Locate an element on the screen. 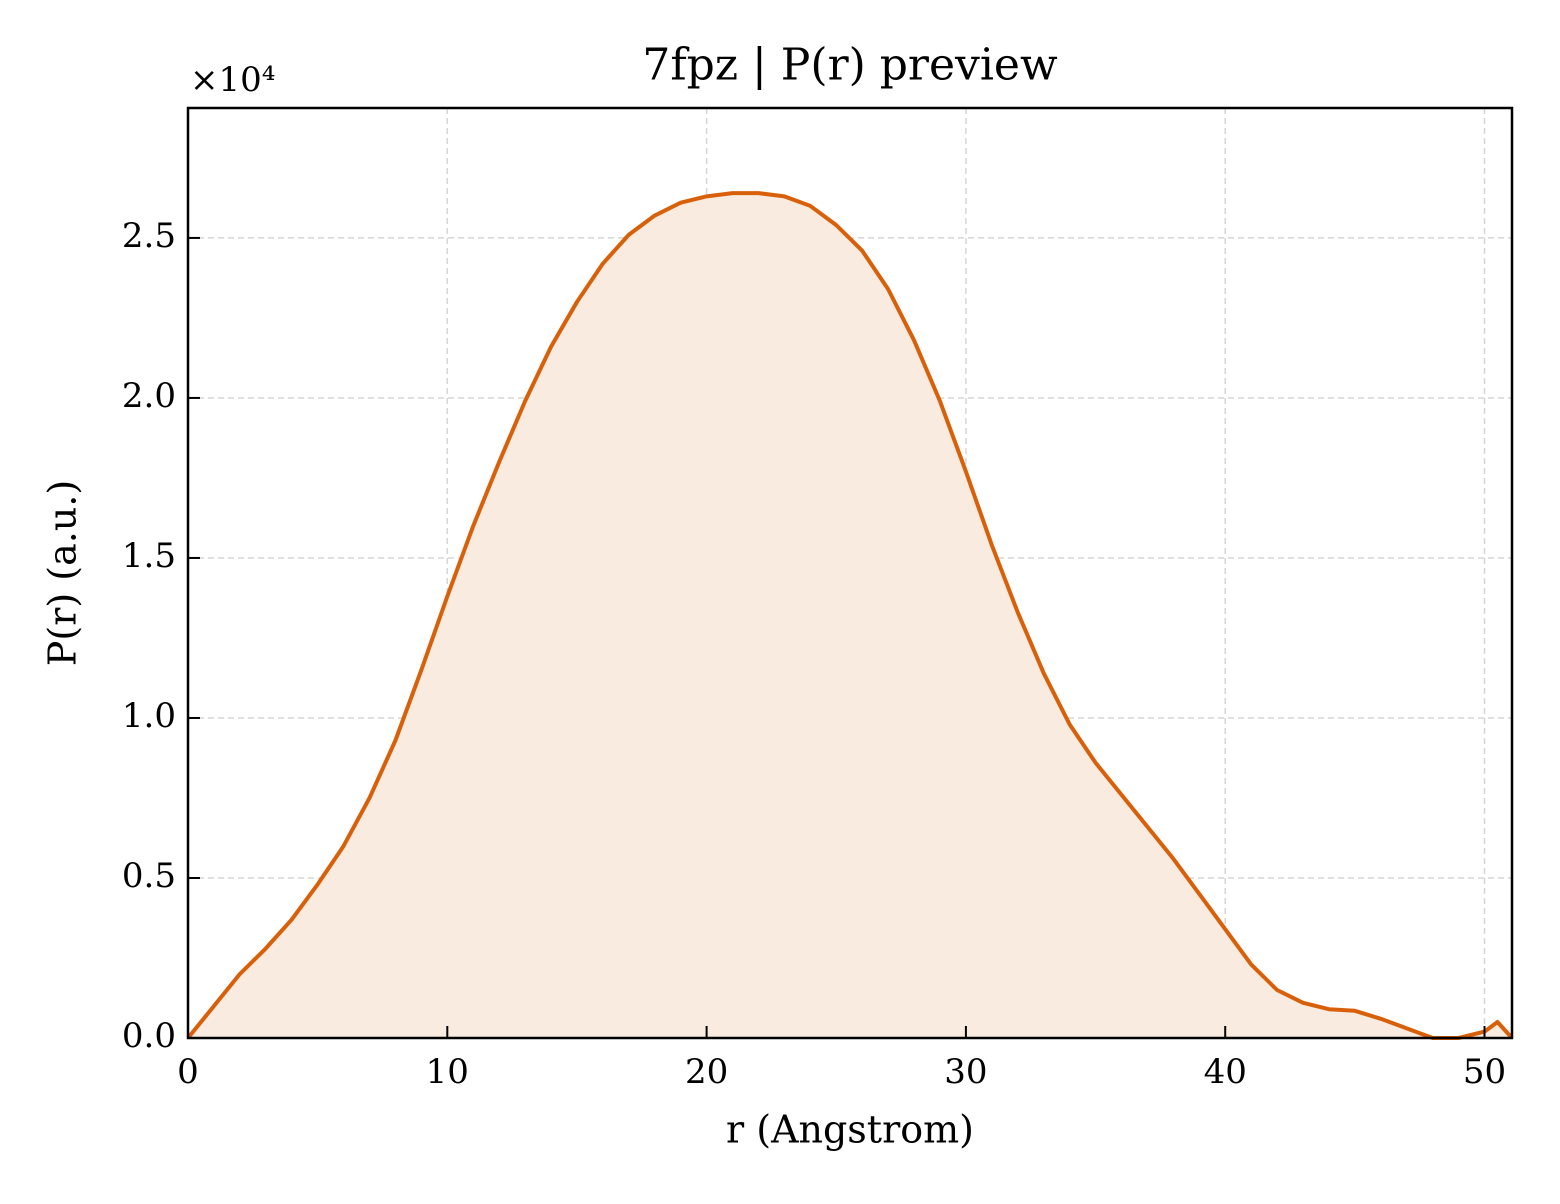 The image size is (1560, 1204). x-tick-label: 20 is located at coordinates (706, 1072).